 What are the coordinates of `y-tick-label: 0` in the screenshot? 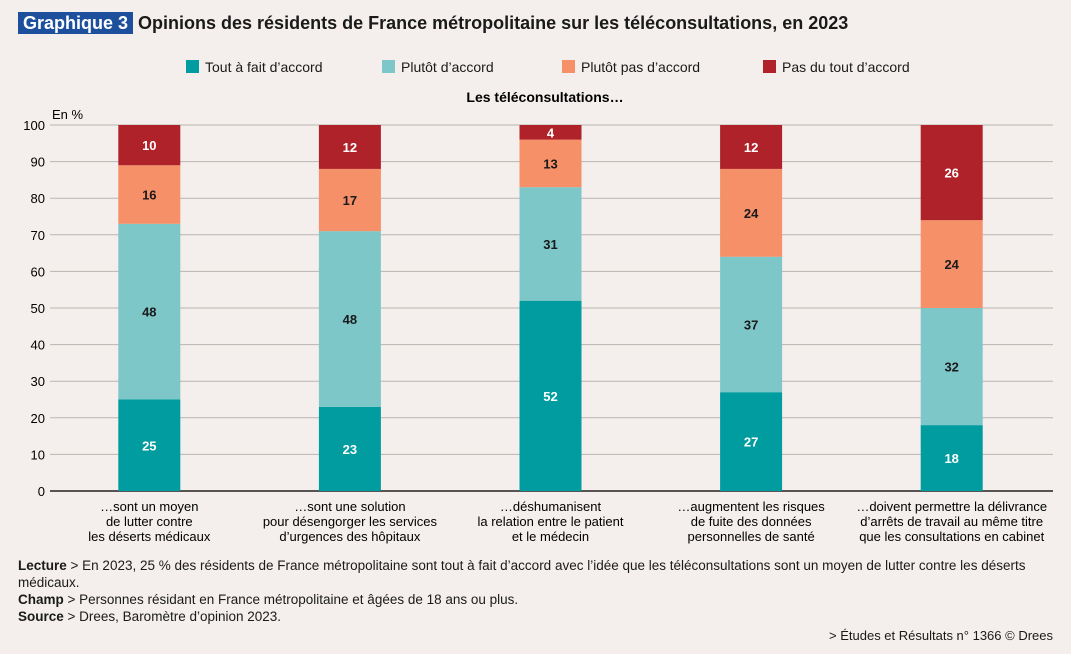 It's located at (41, 491).